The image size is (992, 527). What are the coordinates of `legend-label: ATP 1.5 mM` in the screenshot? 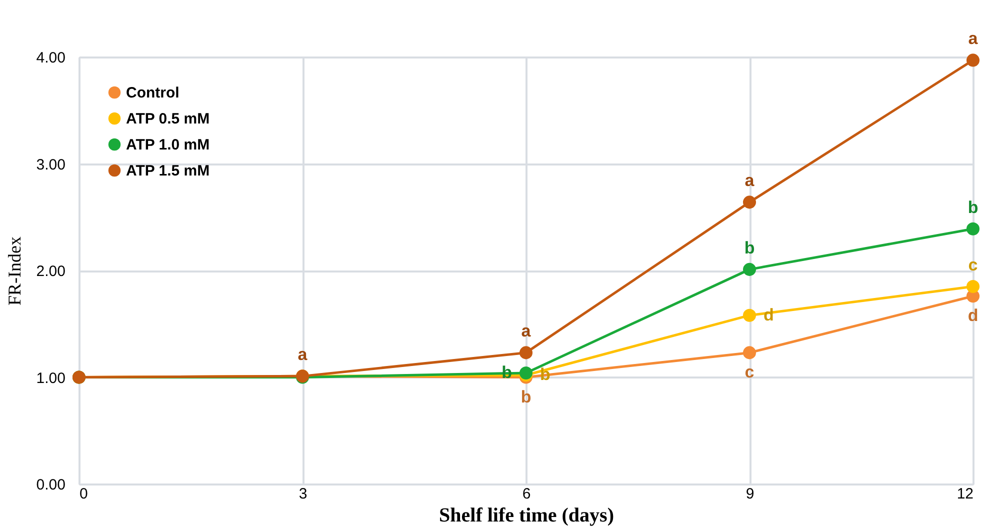 It's located at (168, 171).